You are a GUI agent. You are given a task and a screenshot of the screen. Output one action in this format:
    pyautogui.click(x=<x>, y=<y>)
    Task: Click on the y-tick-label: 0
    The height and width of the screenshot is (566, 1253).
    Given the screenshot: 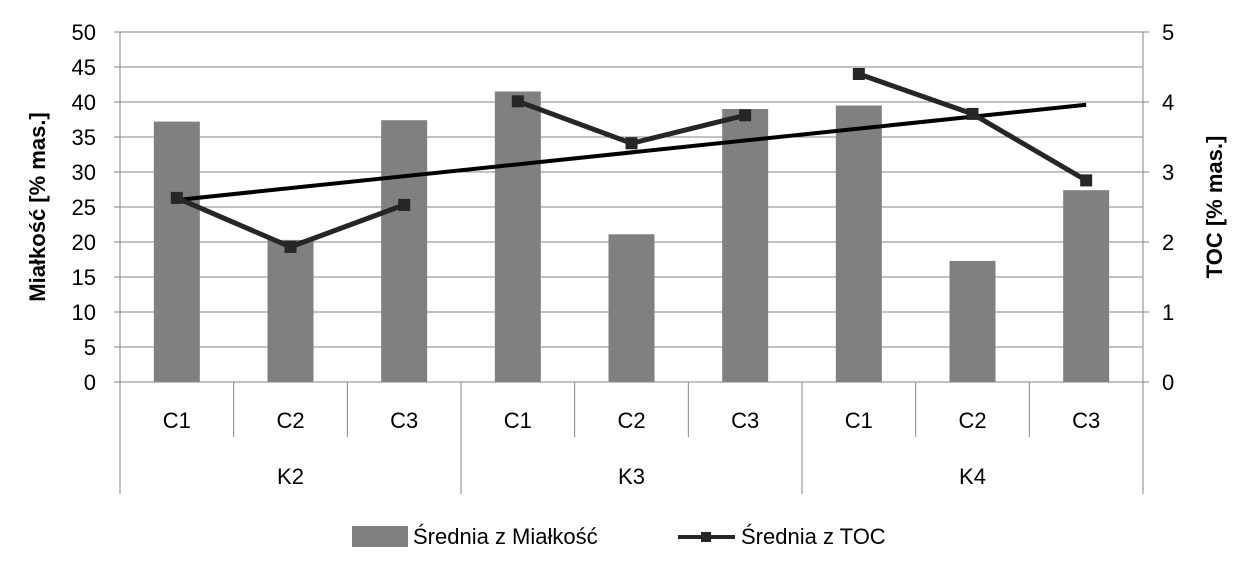 What is the action you would take?
    pyautogui.click(x=90, y=382)
    